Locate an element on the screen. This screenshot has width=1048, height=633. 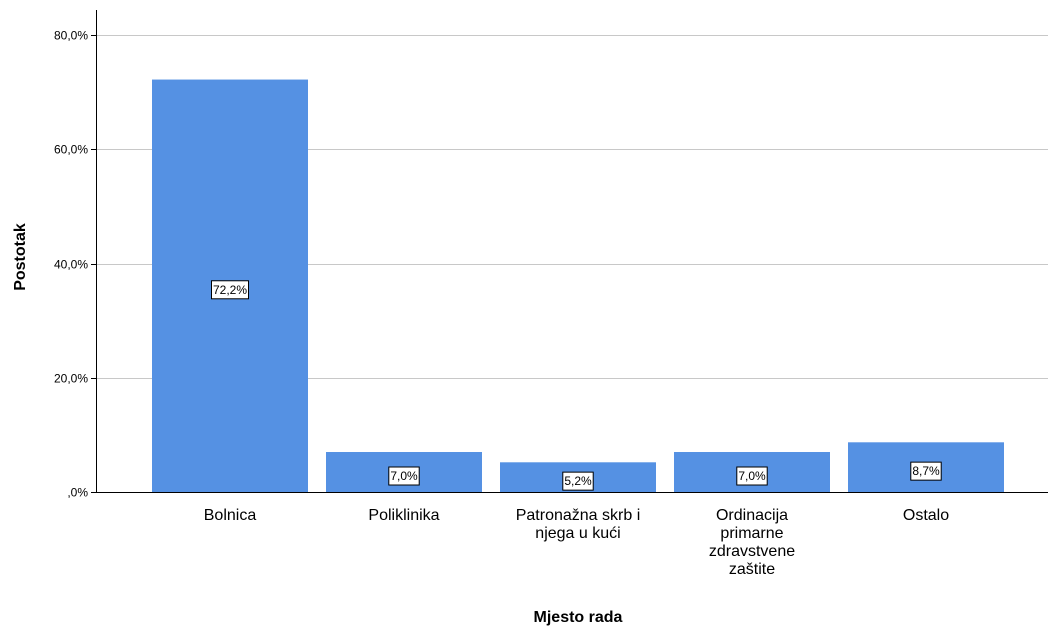
y-tick-label: 80,0% is located at coordinates (71, 36).